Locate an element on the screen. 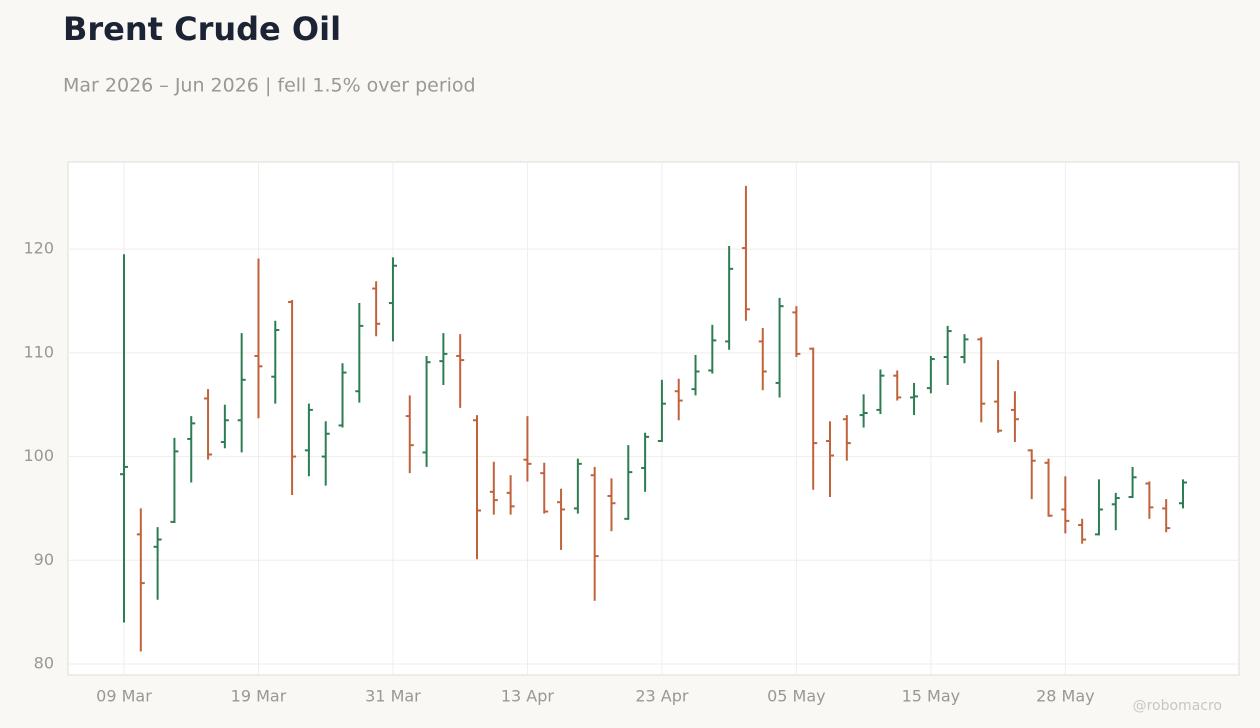 The image size is (1260, 728). x-tick-label: 19 Mar is located at coordinates (259, 696).